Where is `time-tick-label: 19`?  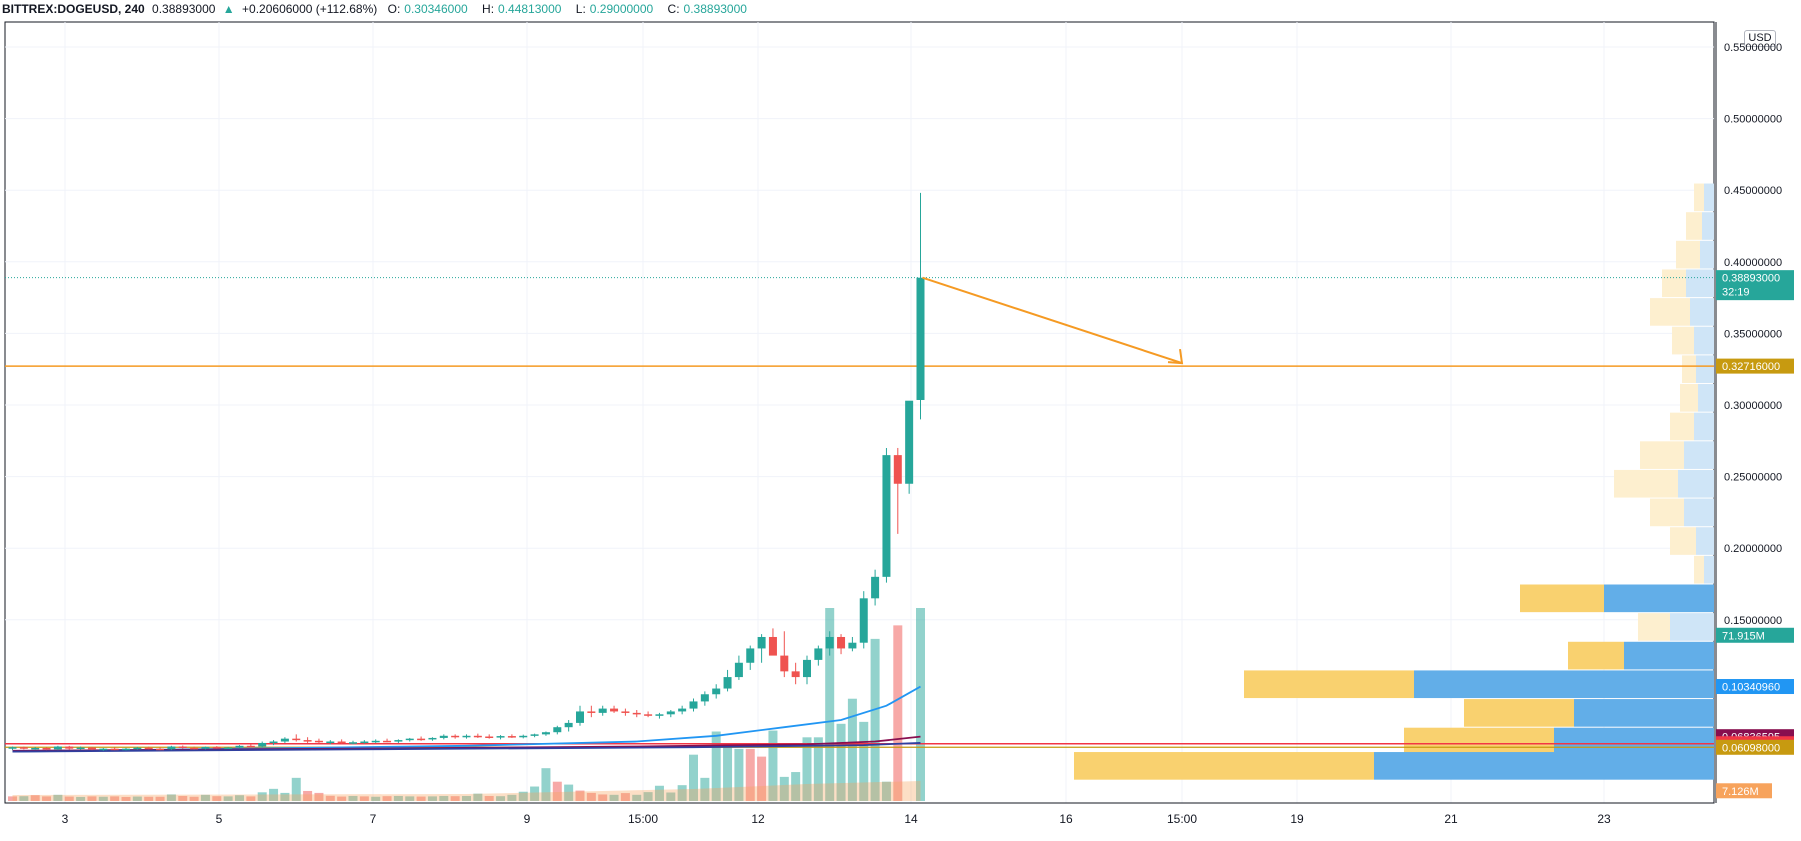 time-tick-label: 19 is located at coordinates (1297, 819).